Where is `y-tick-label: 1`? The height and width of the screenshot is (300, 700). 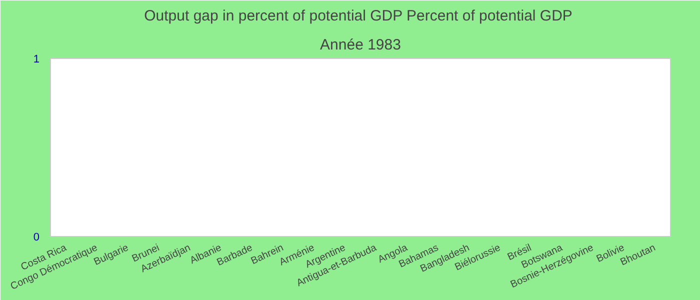
y-tick-label: 1 is located at coordinates (36, 60).